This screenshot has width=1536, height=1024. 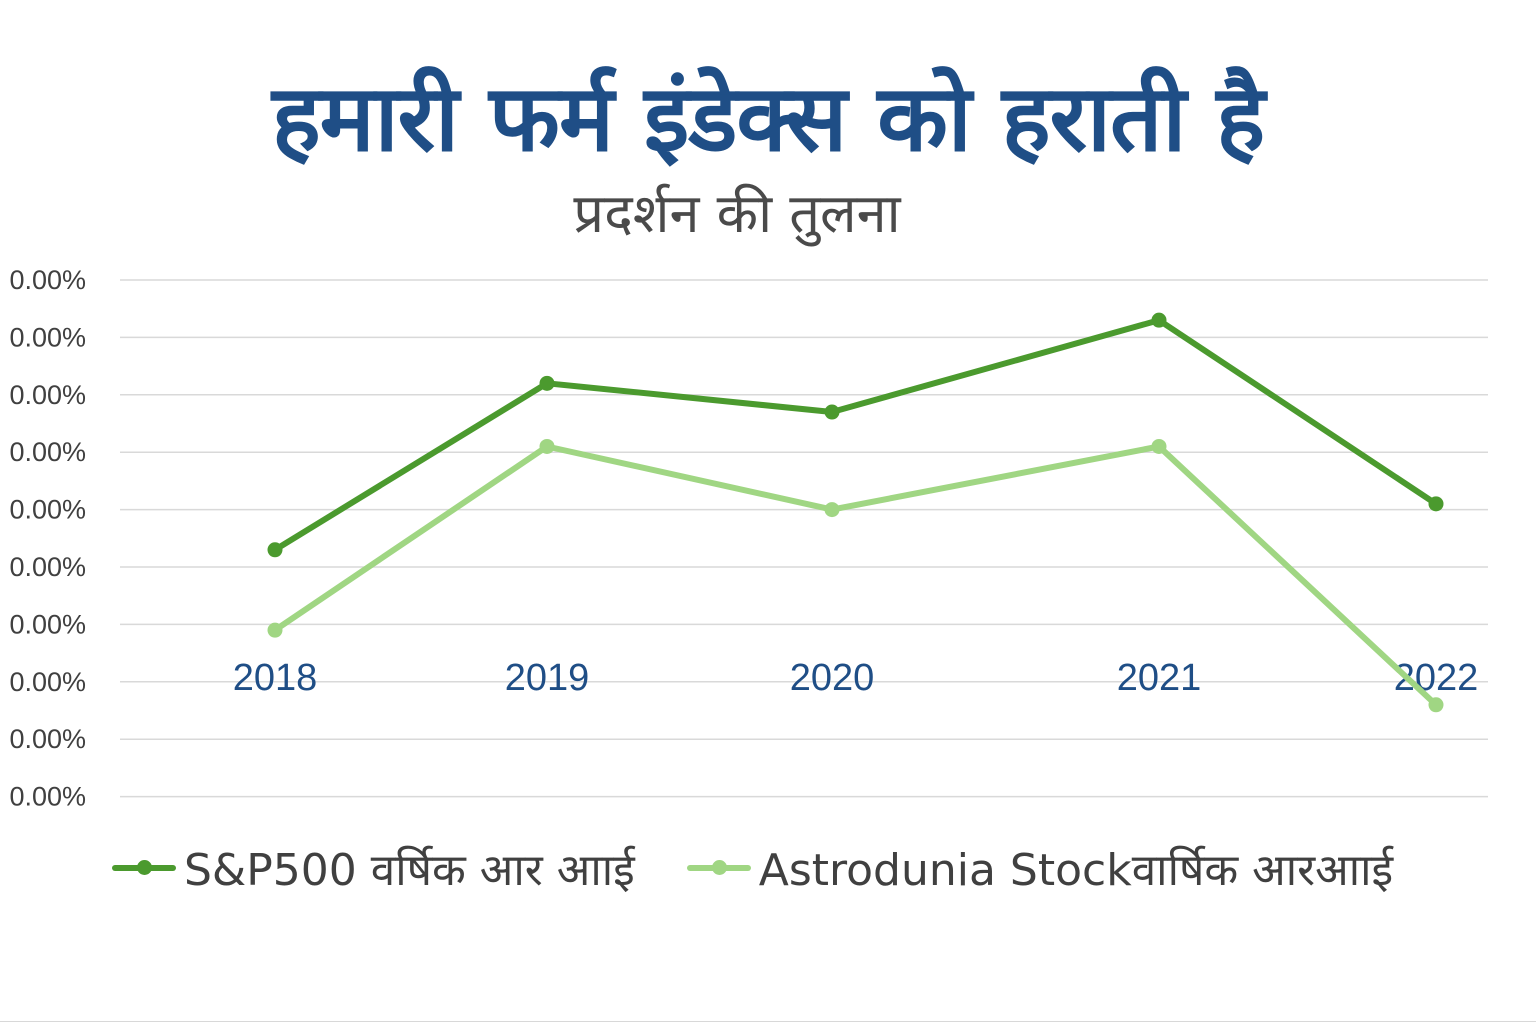 I want to click on data-point-s0-2021, so click(x=1159, y=320).